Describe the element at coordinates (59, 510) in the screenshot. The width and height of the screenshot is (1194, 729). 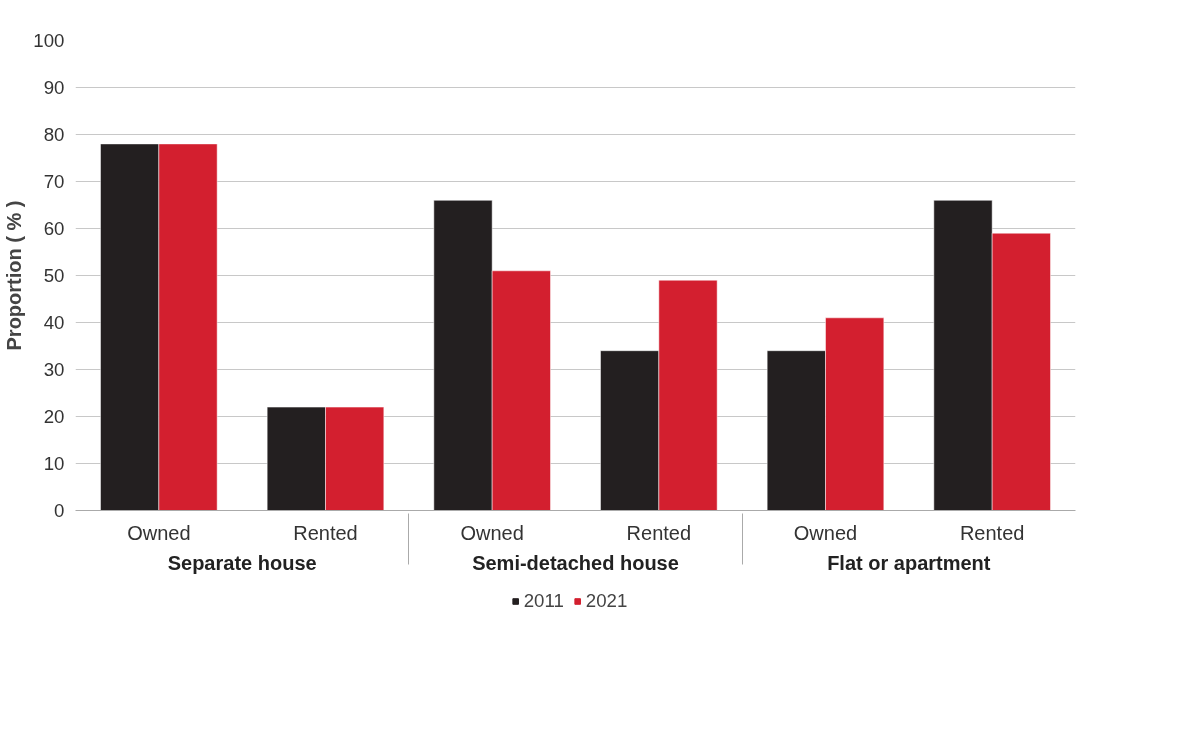
I see `y-tick-label: 0` at that location.